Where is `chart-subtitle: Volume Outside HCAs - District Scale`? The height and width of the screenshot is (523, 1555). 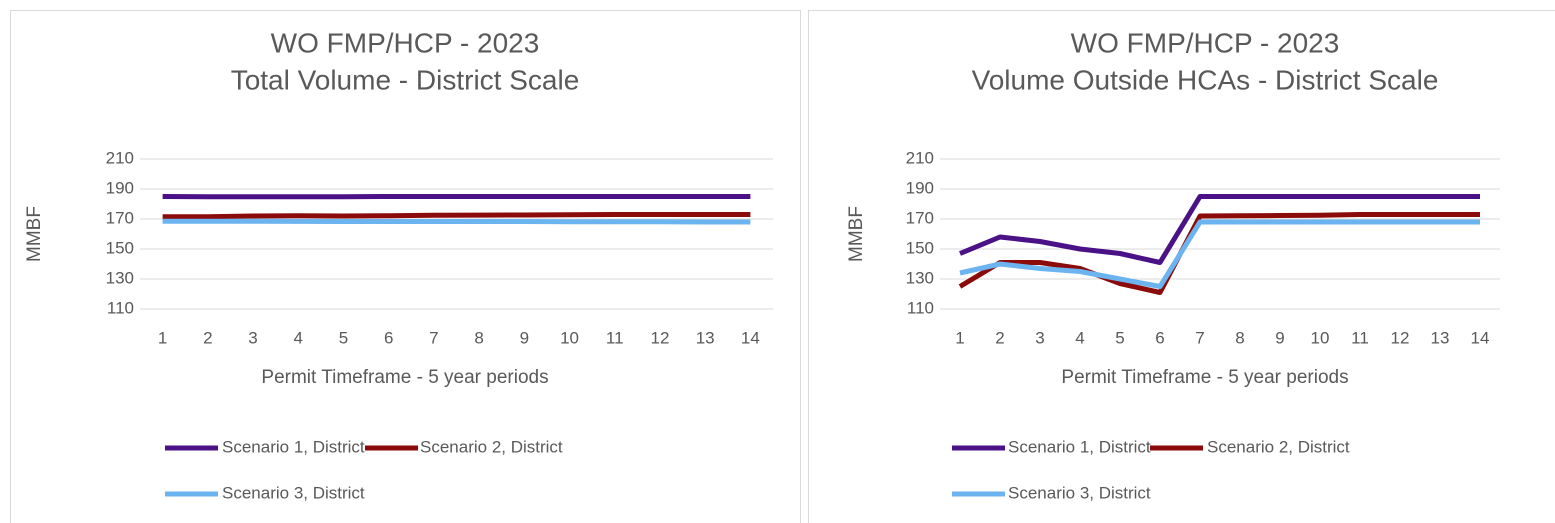 chart-subtitle: Volume Outside HCAs - District Scale is located at coordinates (1205, 79).